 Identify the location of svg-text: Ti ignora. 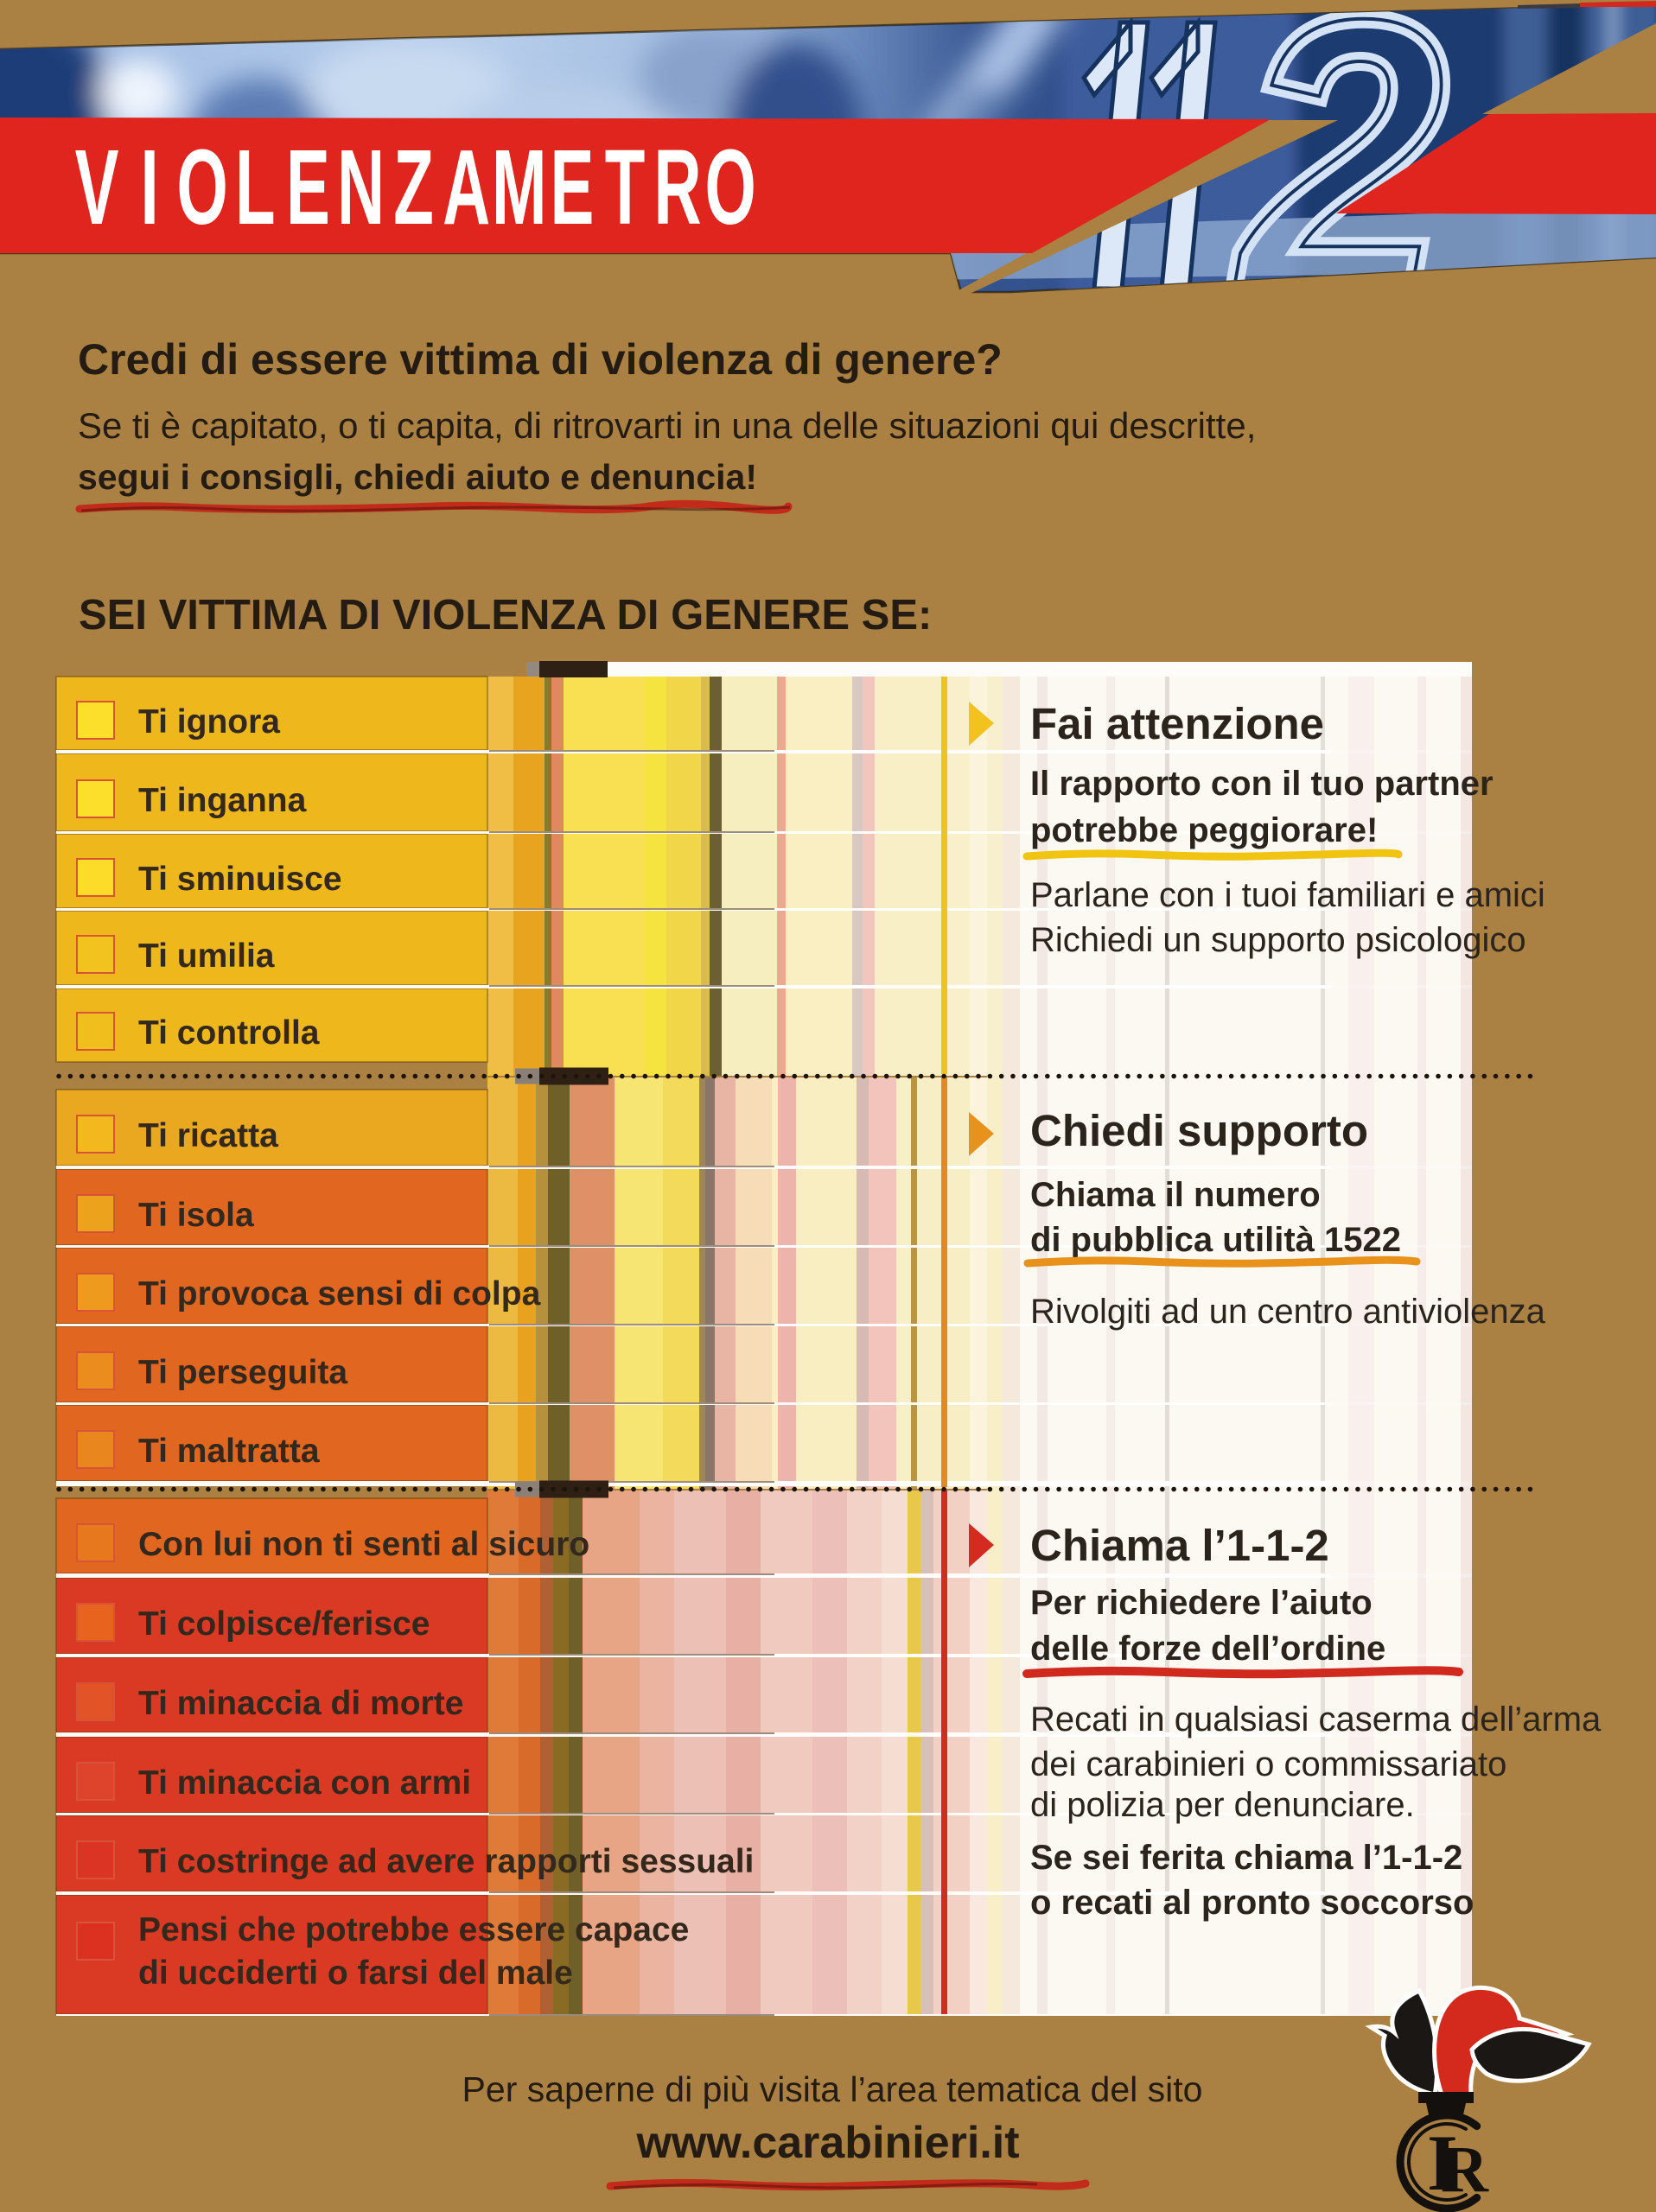
(209, 722).